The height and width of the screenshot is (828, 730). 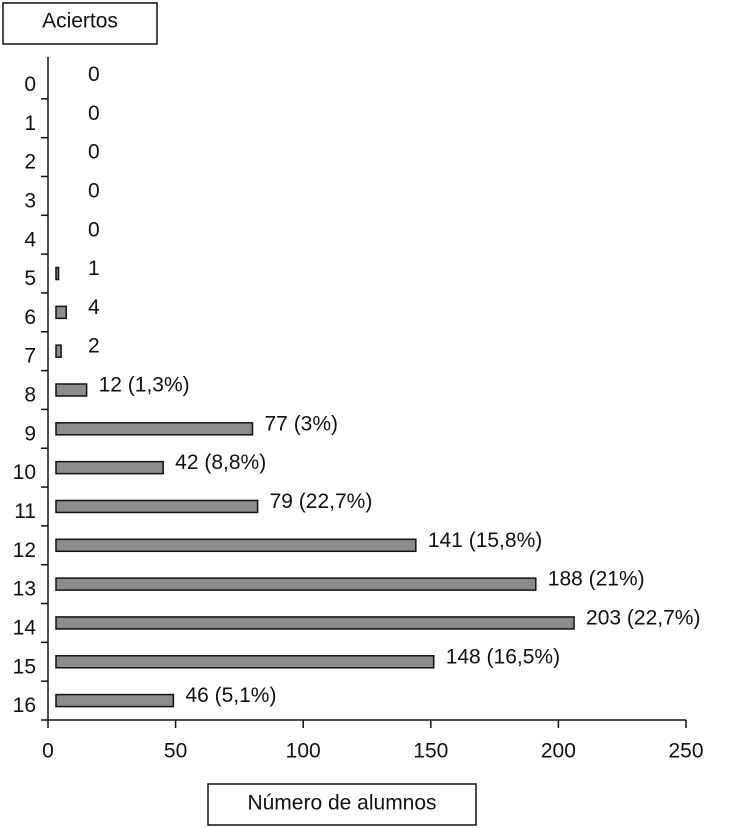 What do you see at coordinates (25, 511) in the screenshot?
I see `y-tick-label: 11` at bounding box center [25, 511].